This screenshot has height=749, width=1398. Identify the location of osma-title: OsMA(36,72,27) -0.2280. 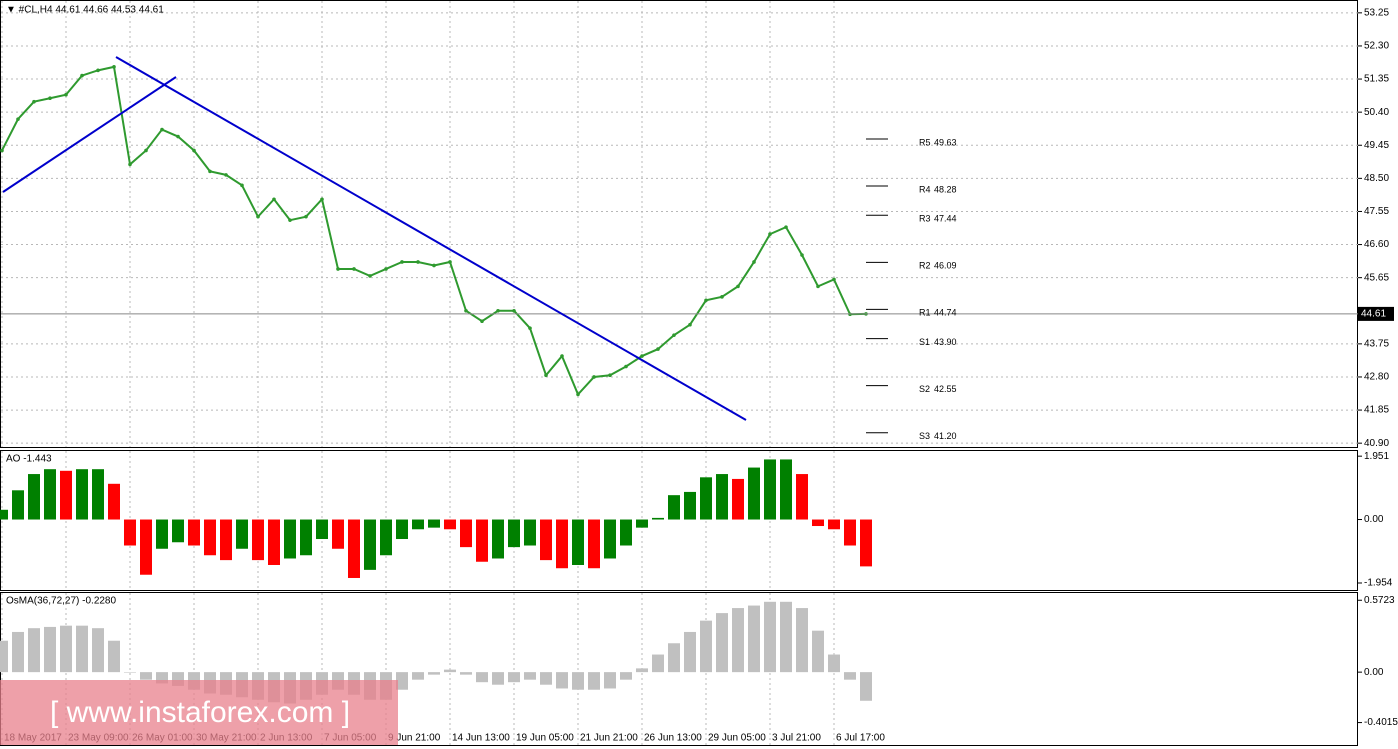
(61, 601).